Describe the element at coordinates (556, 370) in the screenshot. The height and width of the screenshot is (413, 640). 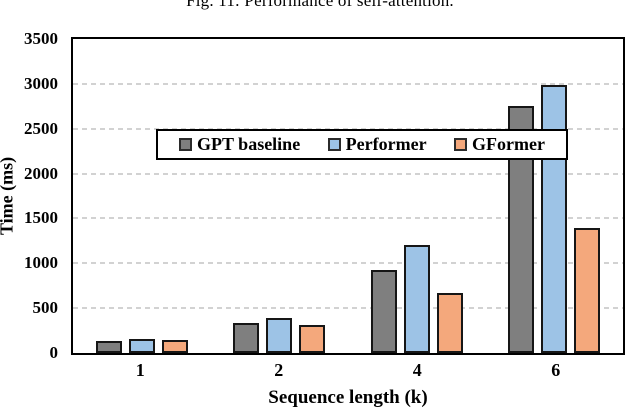
I see `x-tick-label-6: 6` at that location.